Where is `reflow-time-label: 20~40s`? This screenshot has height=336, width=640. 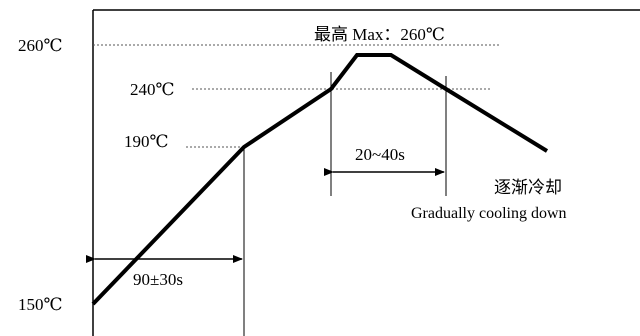
reflow-time-label: 20~40s is located at coordinates (380, 154).